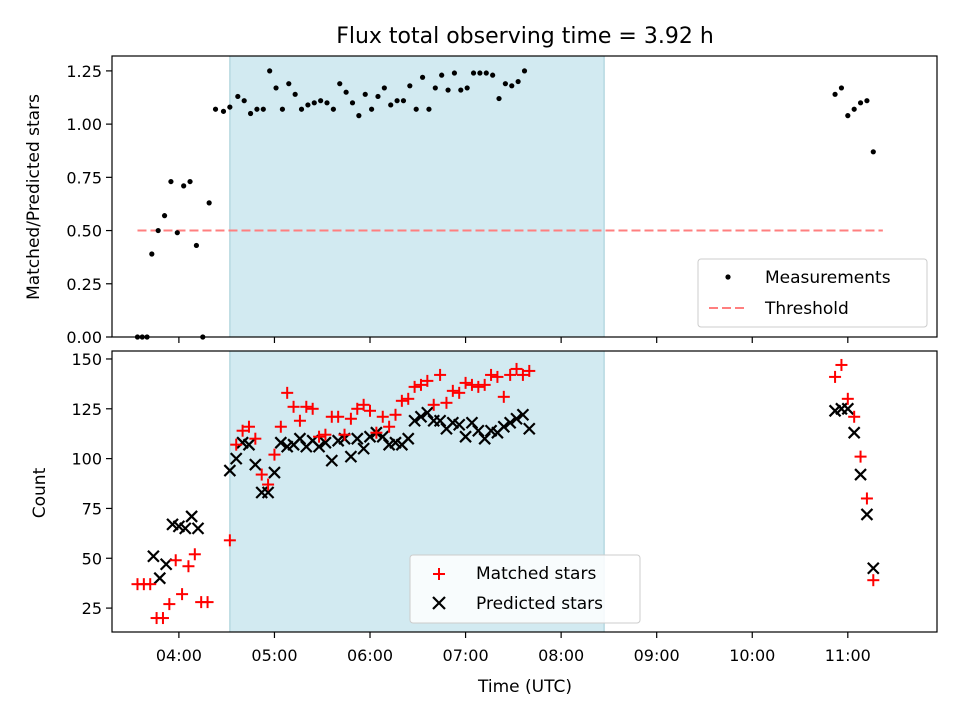  I want to click on top-y-tick-label: 1.00, so click(84, 124).